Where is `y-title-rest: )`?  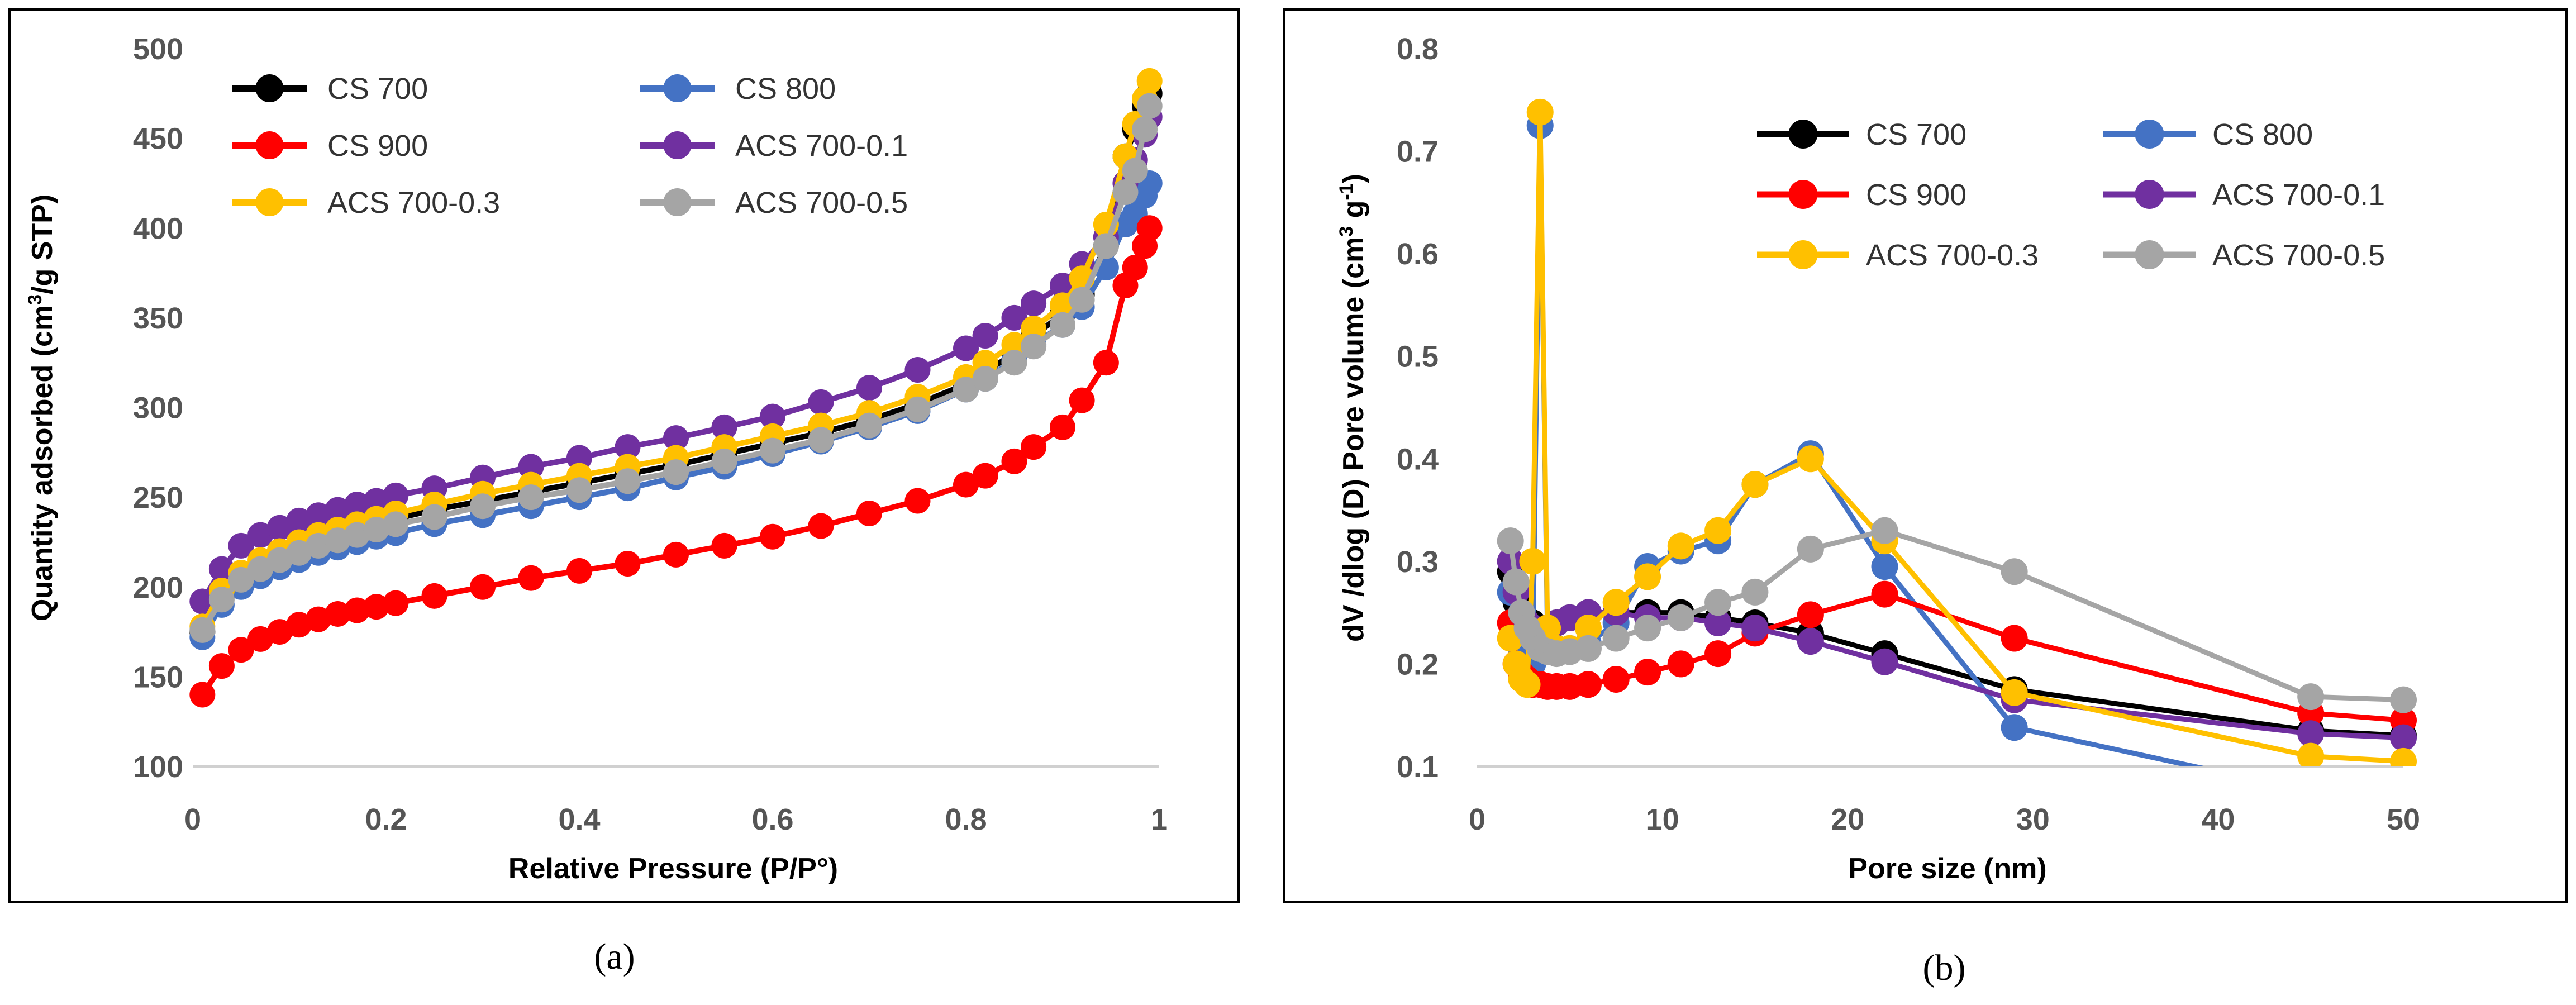 y-title-rest: ) is located at coordinates (1353, 179).